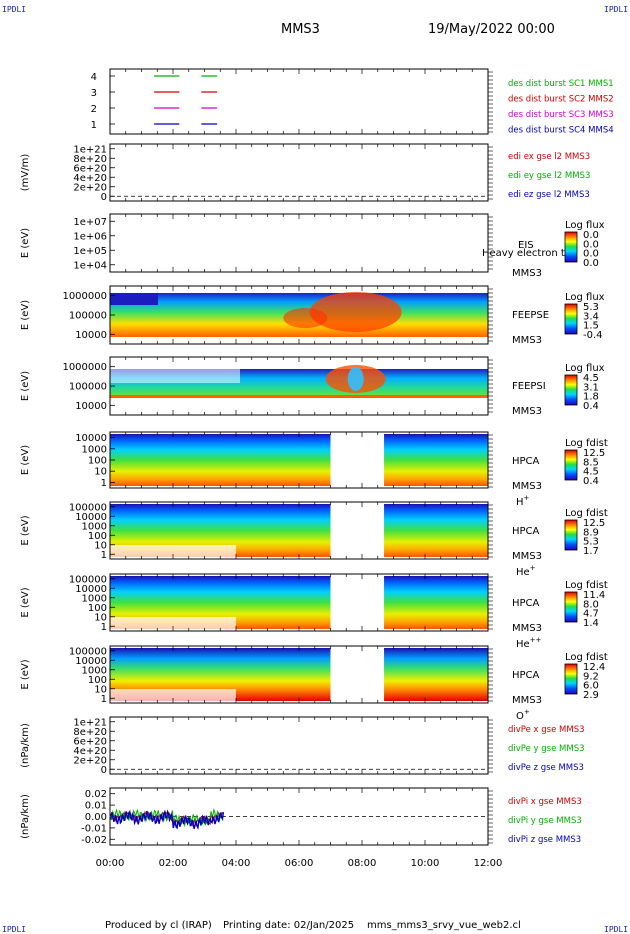 Image resolution: width=630 pixels, height=934 pixels. I want to click on feepsi-colorbar-title: Log flux, so click(585, 368).